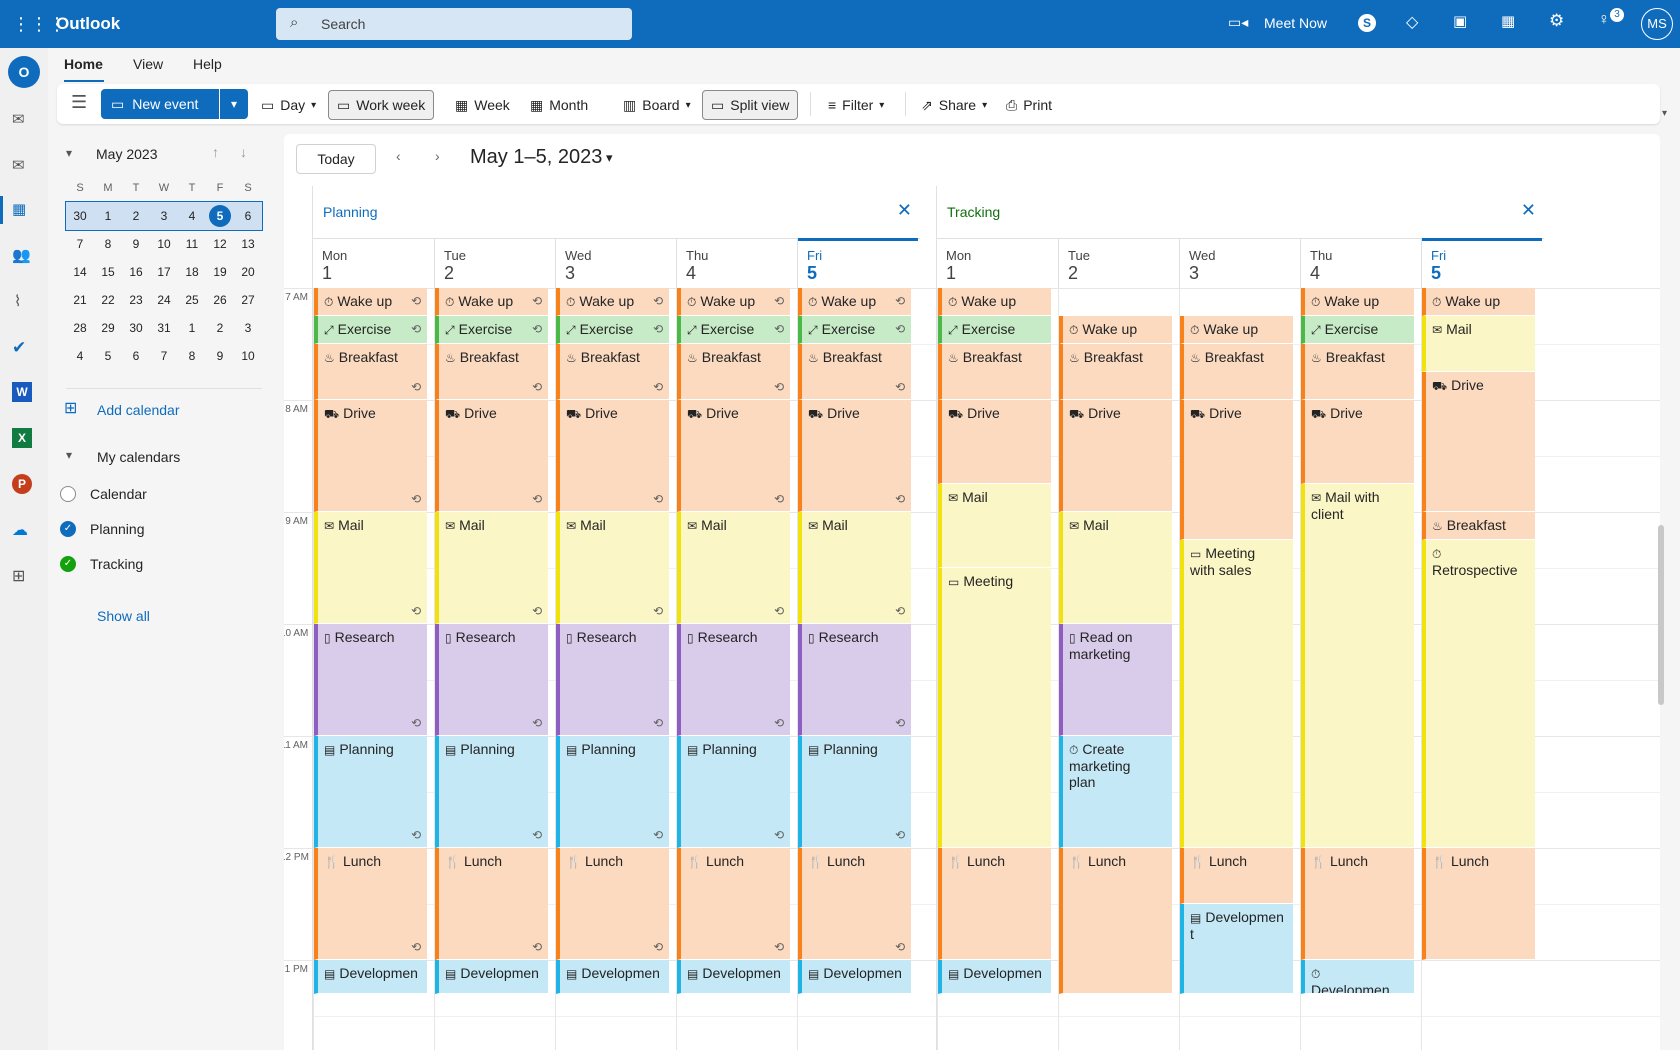 Image resolution: width=1680 pixels, height=1050 pixels. Describe the element at coordinates (336, 159) in the screenshot. I see `today-button: Today` at that location.